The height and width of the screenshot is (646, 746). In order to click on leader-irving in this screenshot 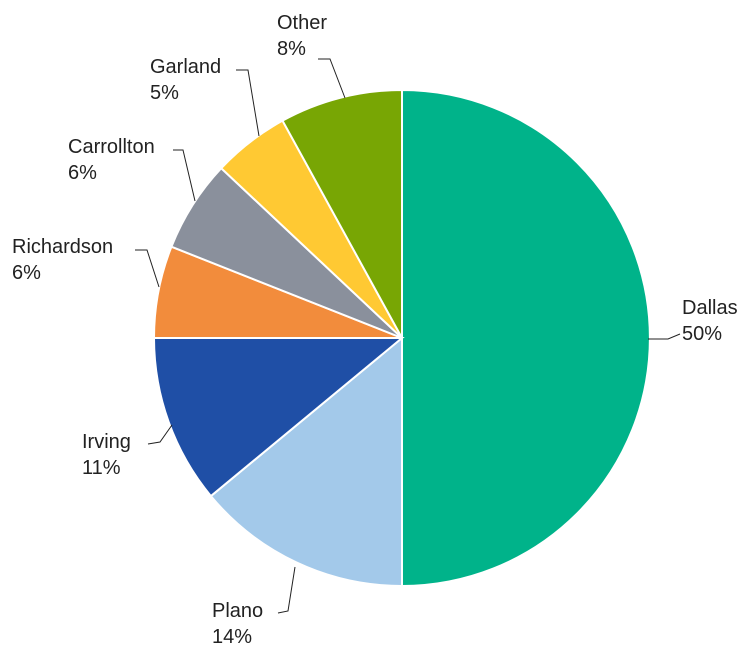, I will do `click(160, 434)`.